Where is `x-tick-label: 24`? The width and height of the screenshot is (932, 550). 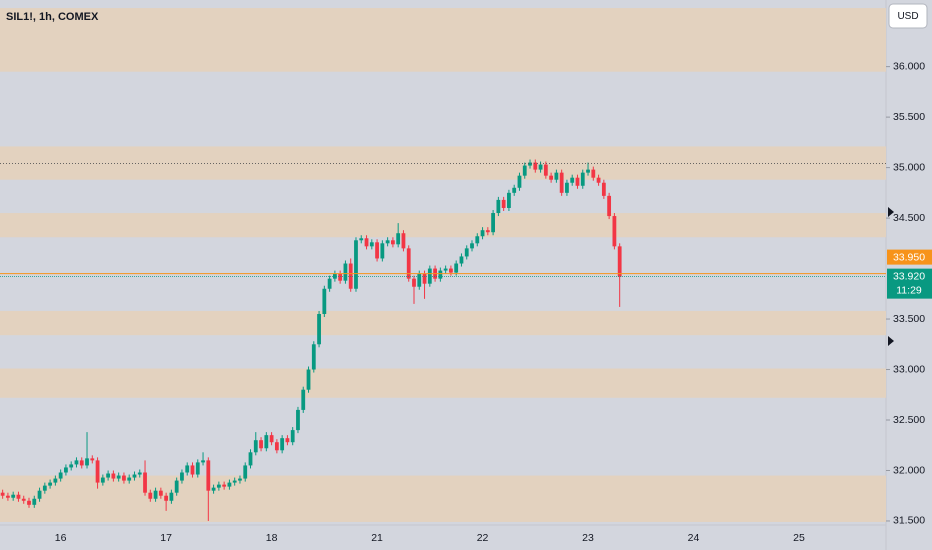
x-tick-label: 24 is located at coordinates (694, 538).